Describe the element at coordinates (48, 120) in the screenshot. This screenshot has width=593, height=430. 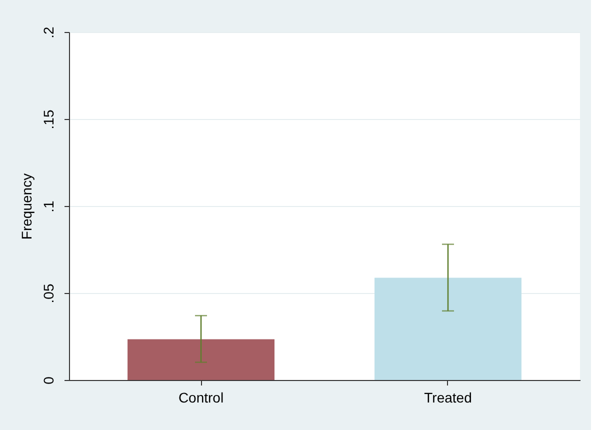
I see `y-tick-label: .15` at that location.